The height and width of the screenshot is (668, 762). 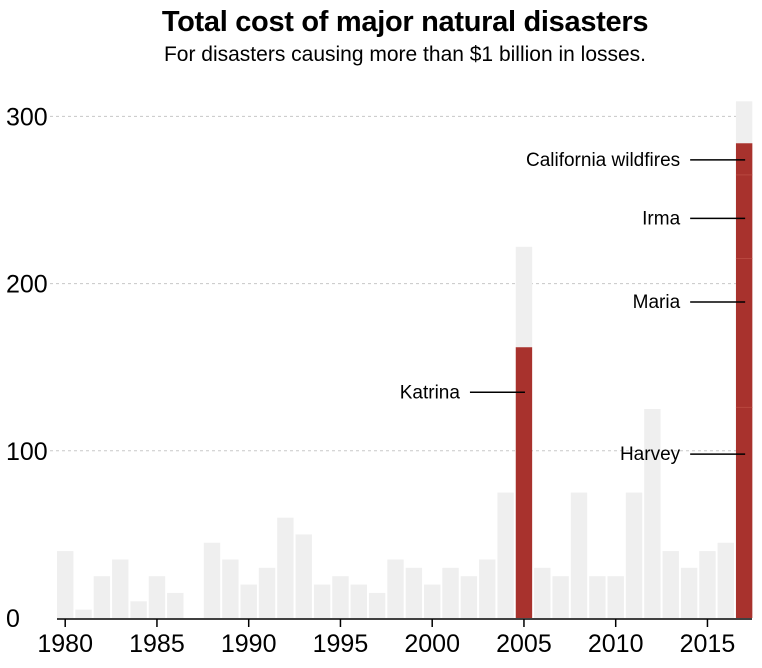 I want to click on bar-2010: 2010: 25, so click(x=615, y=597).